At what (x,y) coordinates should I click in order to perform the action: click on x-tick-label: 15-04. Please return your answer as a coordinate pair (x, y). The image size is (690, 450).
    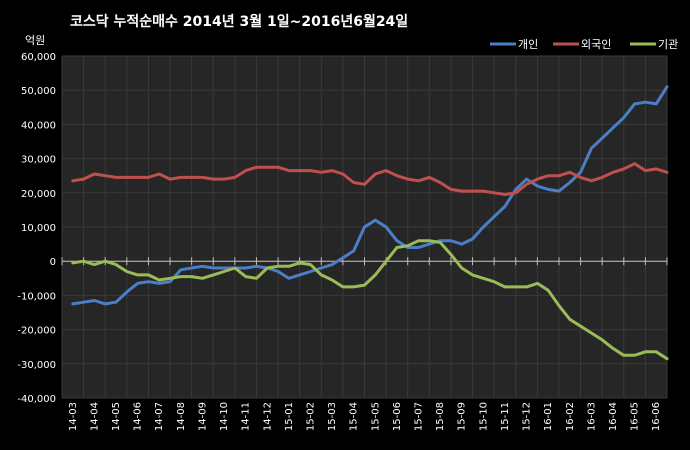
    Looking at the image, I should click on (354, 416).